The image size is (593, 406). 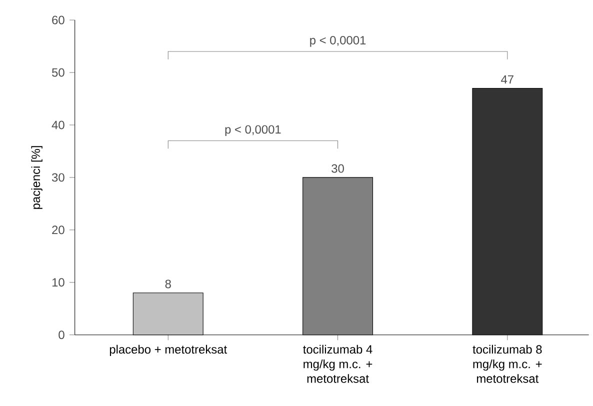 What do you see at coordinates (168, 350) in the screenshot?
I see `x-tick-label: placebo + metotreksat` at bounding box center [168, 350].